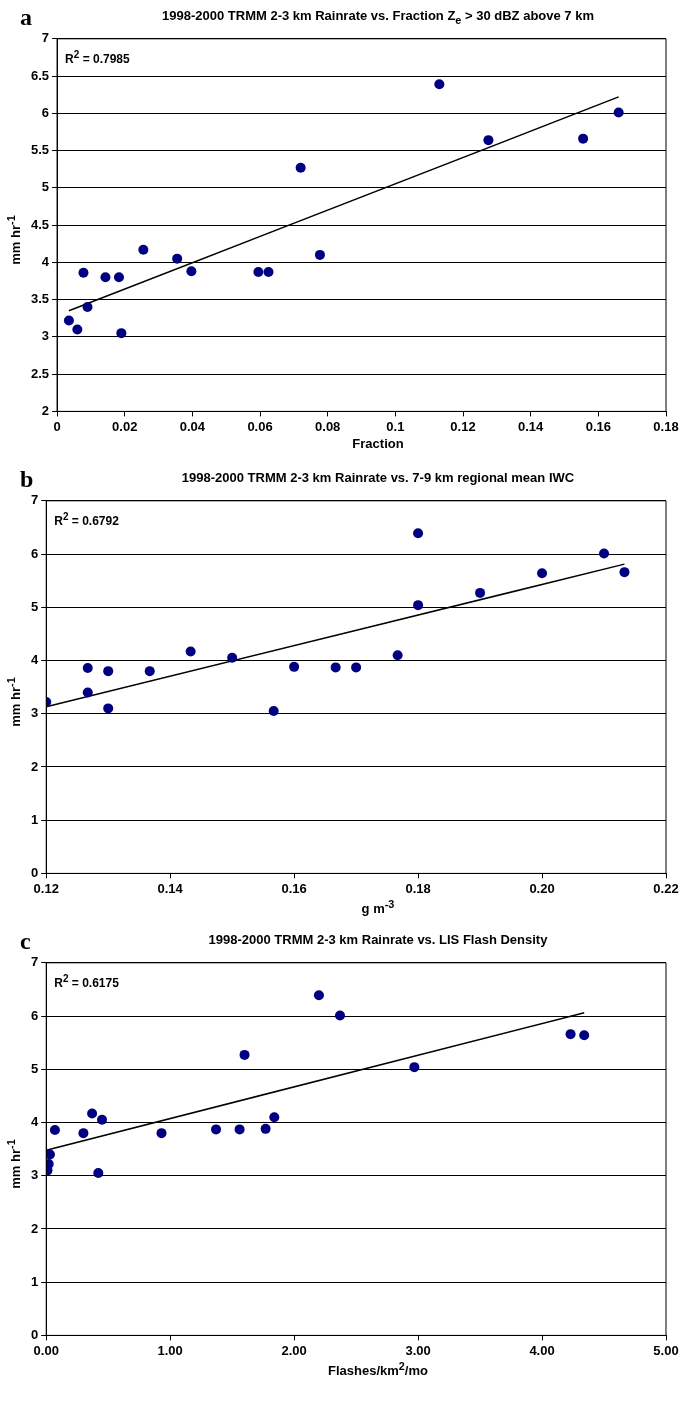 This screenshot has height=1405, width=696. What do you see at coordinates (378, 443) in the screenshot?
I see `x-axis-title: Fraction` at bounding box center [378, 443].